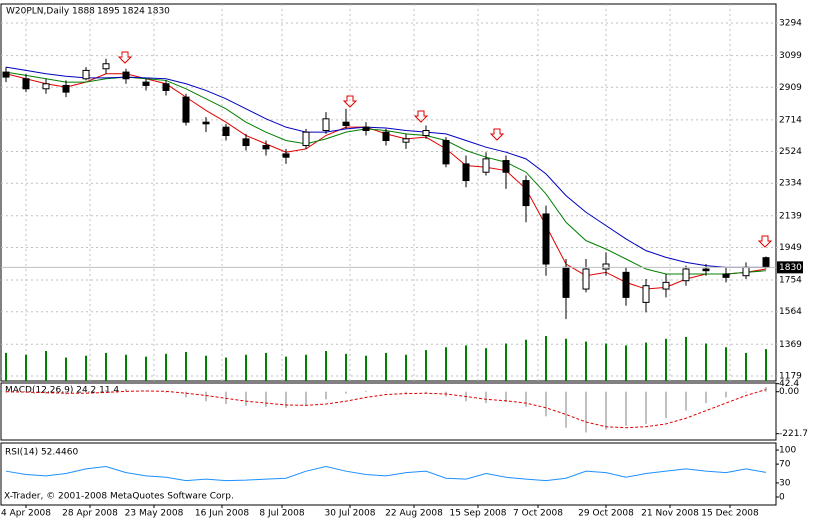  What do you see at coordinates (281, 514) in the screenshot?
I see `x-tick-label: 8 Jul 2008` at bounding box center [281, 514].